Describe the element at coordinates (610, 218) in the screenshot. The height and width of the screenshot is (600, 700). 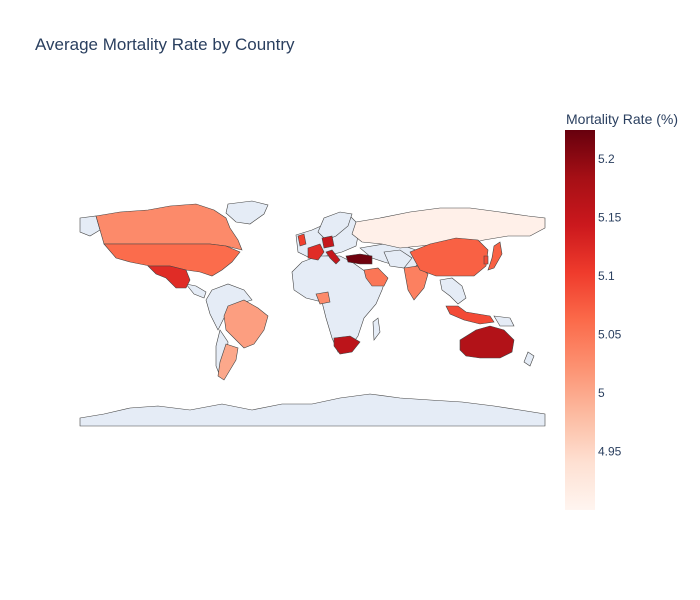
I see `colorbar-tick-label: 5.15` at that location.